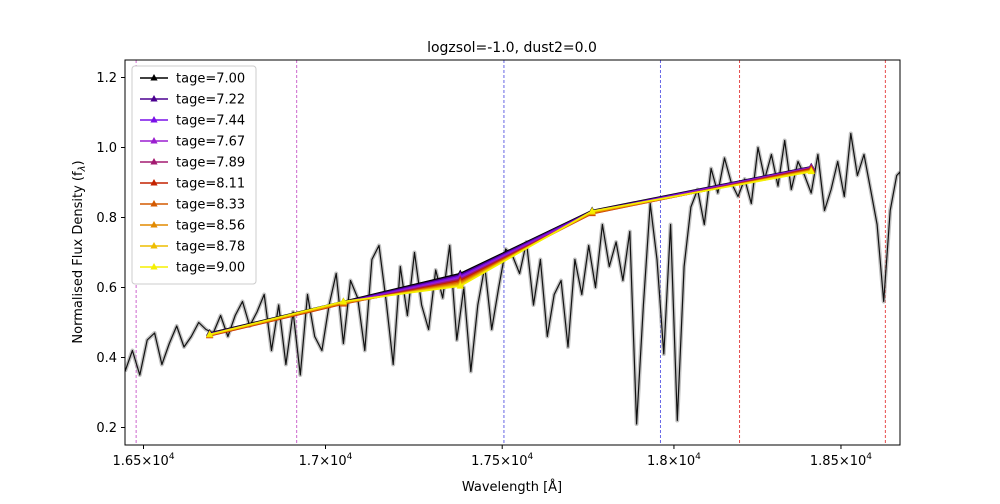 The image size is (1000, 504). What do you see at coordinates (210, 205) in the screenshot?
I see `legend-label-6: tage=8.33` at bounding box center [210, 205].